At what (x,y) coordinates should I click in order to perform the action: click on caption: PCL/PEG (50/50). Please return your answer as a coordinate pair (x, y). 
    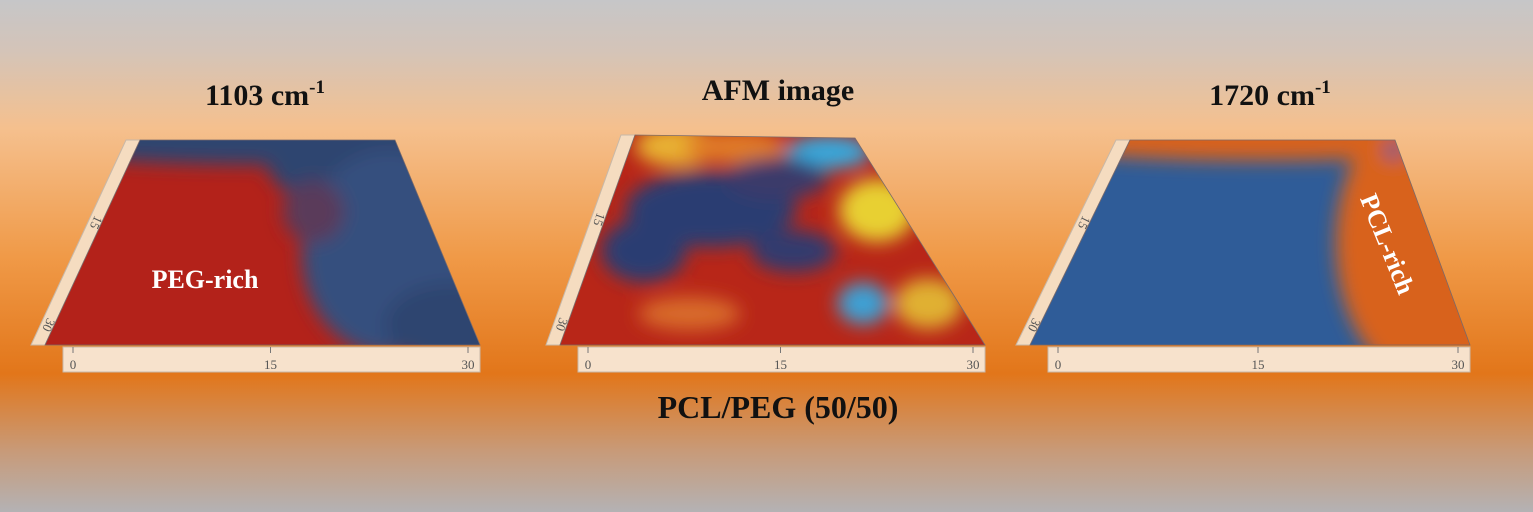
    Looking at the image, I should click on (778, 407).